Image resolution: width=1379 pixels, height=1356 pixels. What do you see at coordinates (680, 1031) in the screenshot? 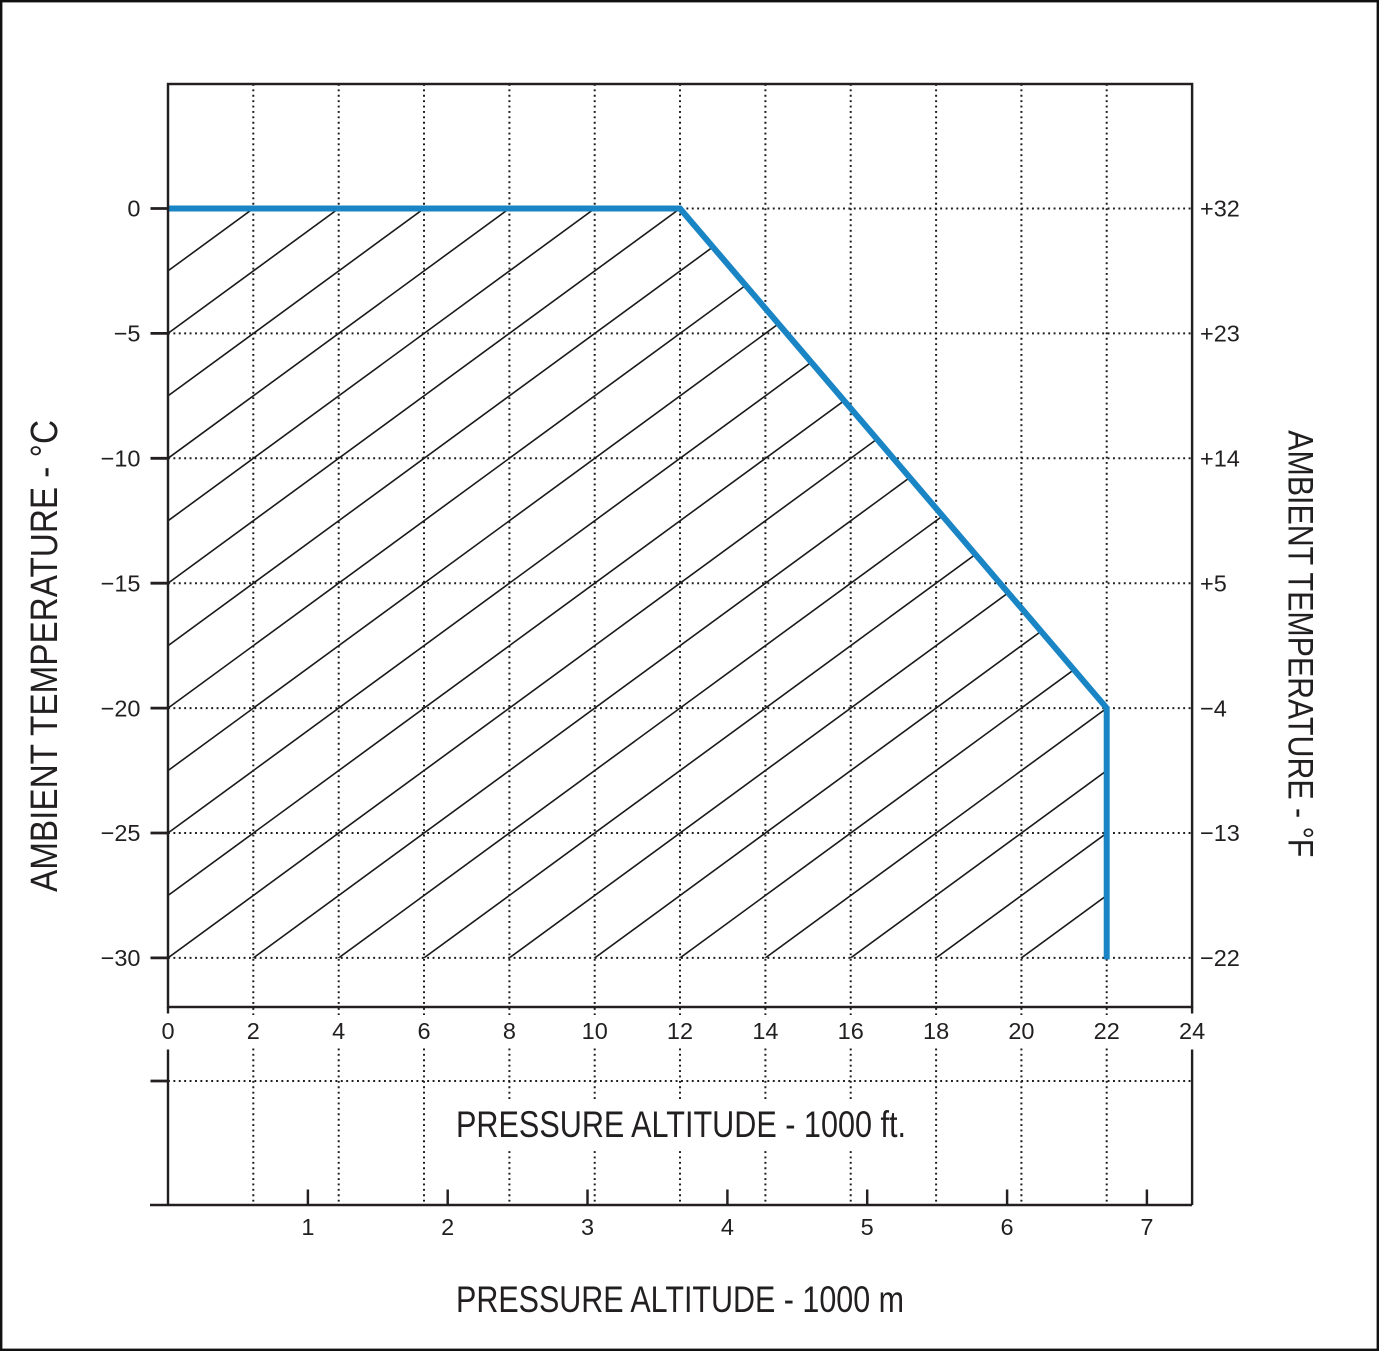
I see `svg-text: 12` at bounding box center [680, 1031].